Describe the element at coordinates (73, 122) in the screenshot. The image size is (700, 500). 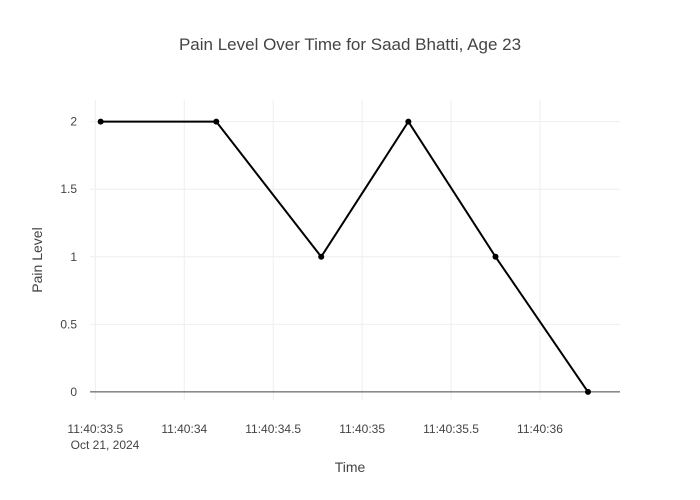
I see `y-tick-label-4: 2` at that location.